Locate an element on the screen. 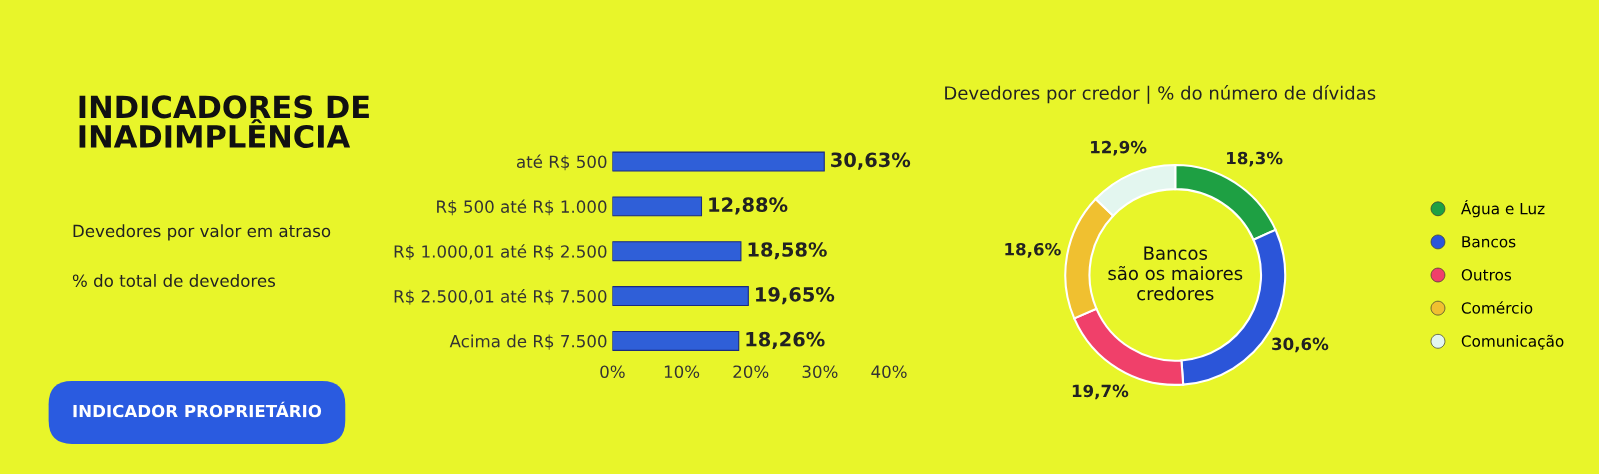 The height and width of the screenshot is (474, 1599). x-tick-label: 0% is located at coordinates (612, 371).